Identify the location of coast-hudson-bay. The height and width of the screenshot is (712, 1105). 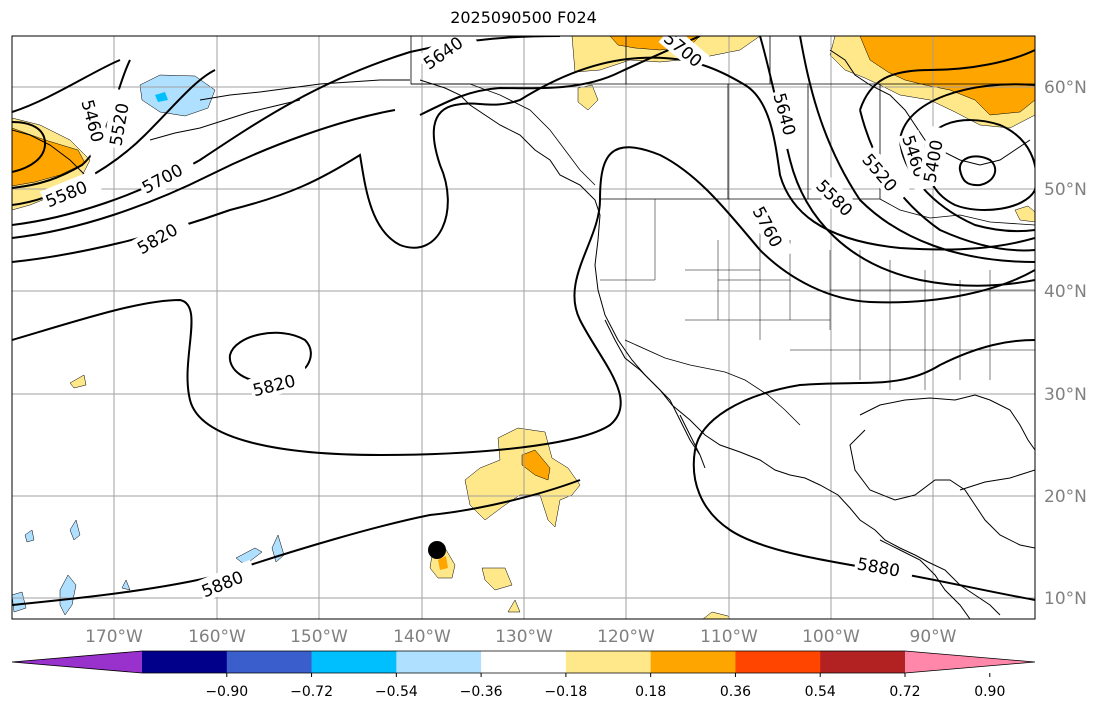
(930, 107).